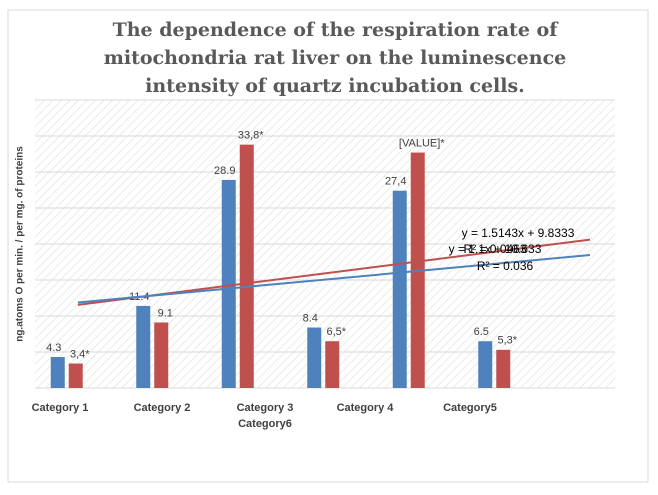 The height and width of the screenshot is (495, 658). What do you see at coordinates (265, 424) in the screenshot?
I see `x-tick-label: Category6` at bounding box center [265, 424].